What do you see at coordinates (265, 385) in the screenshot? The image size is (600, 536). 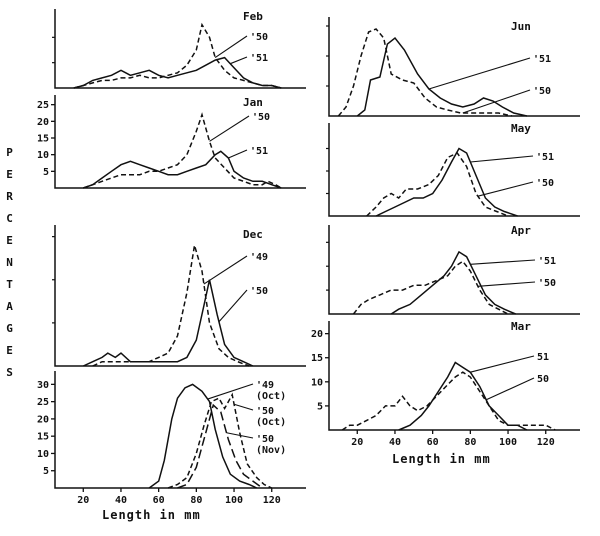 I see `series-label: '49` at bounding box center [265, 385].